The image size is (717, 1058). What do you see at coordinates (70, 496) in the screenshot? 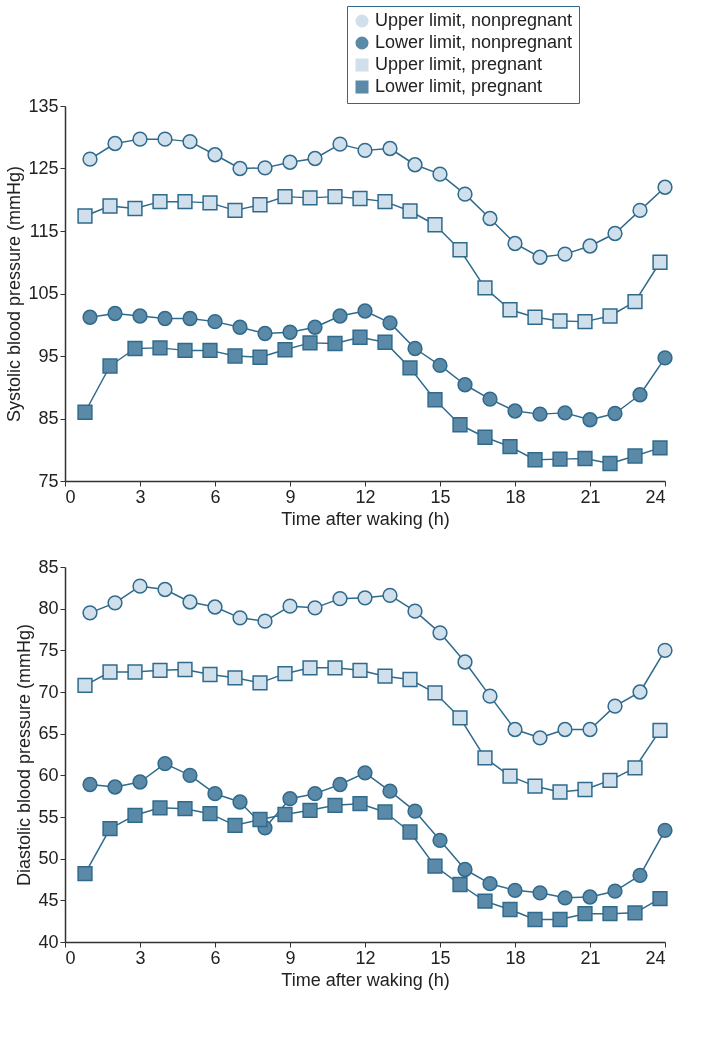
I see `x-tick-label: 0` at bounding box center [70, 496].